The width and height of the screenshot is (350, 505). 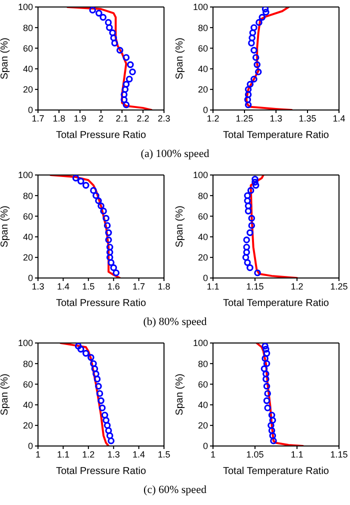 I want to click on x-tick-label: 2.1, so click(x=122, y=118).